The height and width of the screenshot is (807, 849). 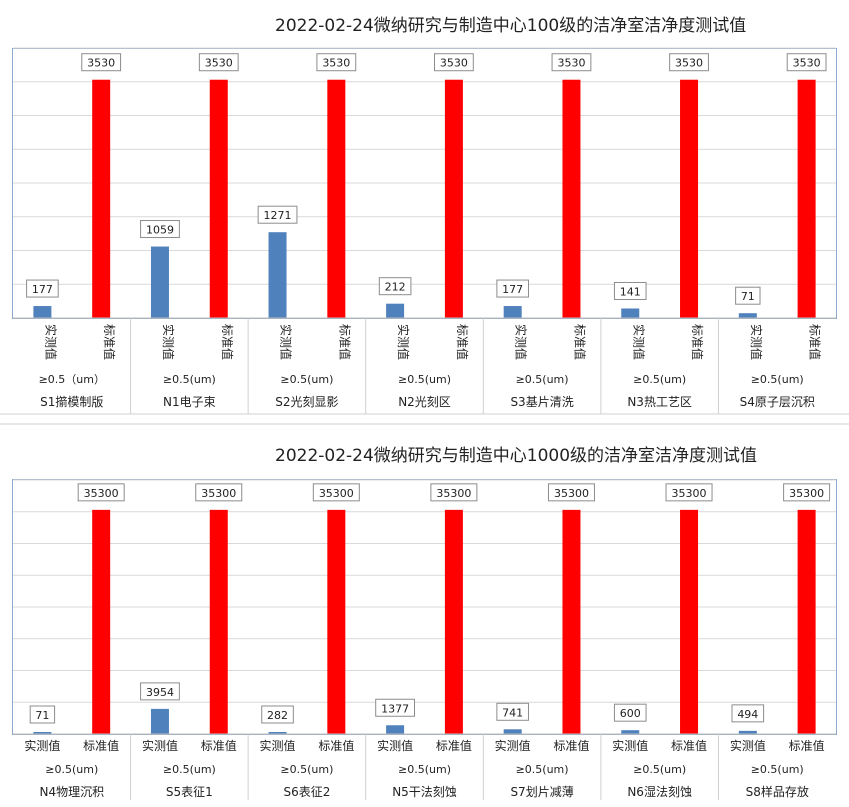 I want to click on room-name-label: S7划片减薄, so click(x=541, y=791).